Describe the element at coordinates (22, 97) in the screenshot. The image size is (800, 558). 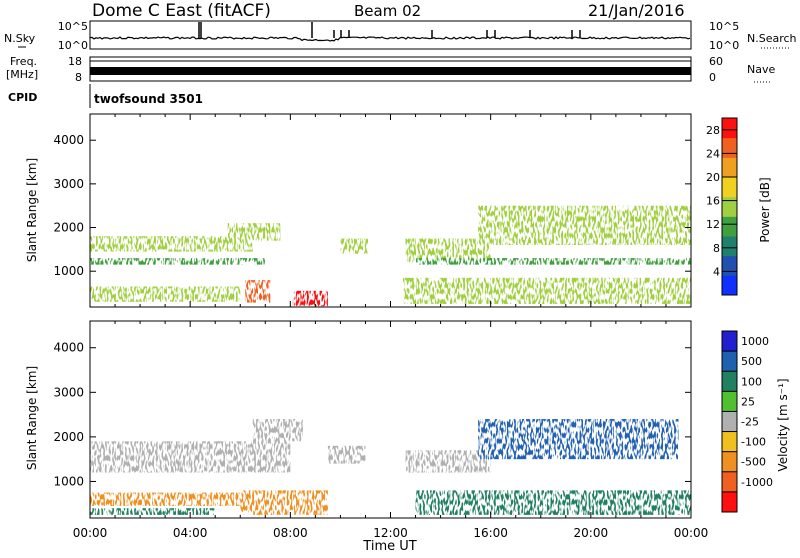
I see `cpid-label: CPID` at that location.